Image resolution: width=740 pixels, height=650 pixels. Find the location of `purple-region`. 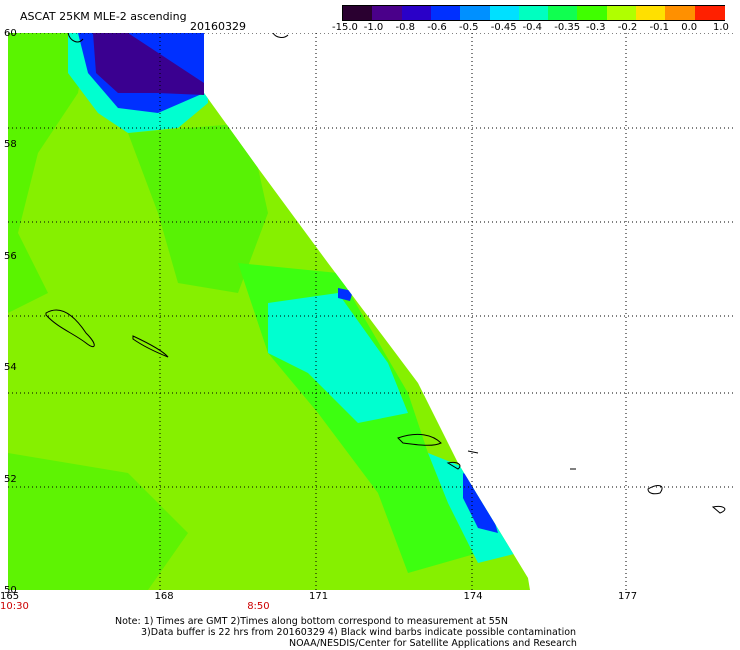

purple-region is located at coordinates (148, 64).